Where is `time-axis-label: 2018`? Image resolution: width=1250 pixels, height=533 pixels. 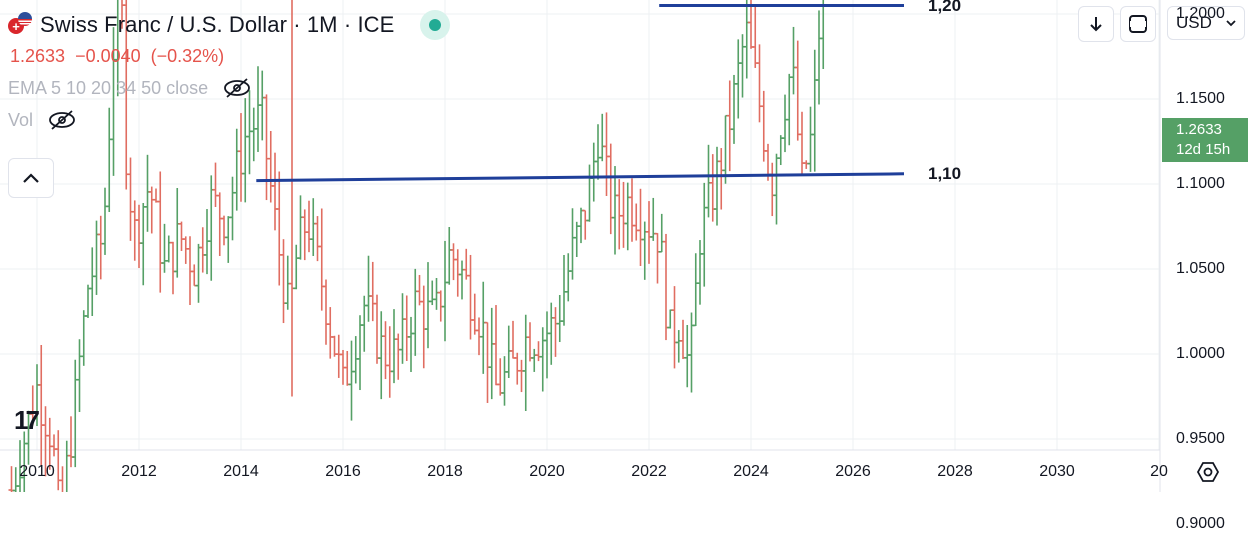
time-axis-label: 2018 is located at coordinates (445, 471).